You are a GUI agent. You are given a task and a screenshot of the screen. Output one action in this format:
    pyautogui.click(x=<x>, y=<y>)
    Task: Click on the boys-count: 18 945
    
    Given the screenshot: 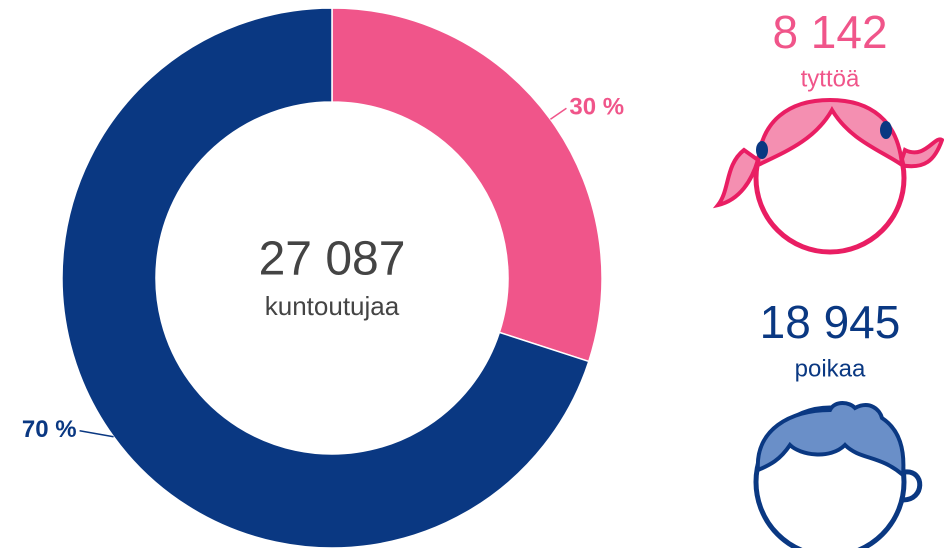 What is the action you would take?
    pyautogui.click(x=830, y=322)
    